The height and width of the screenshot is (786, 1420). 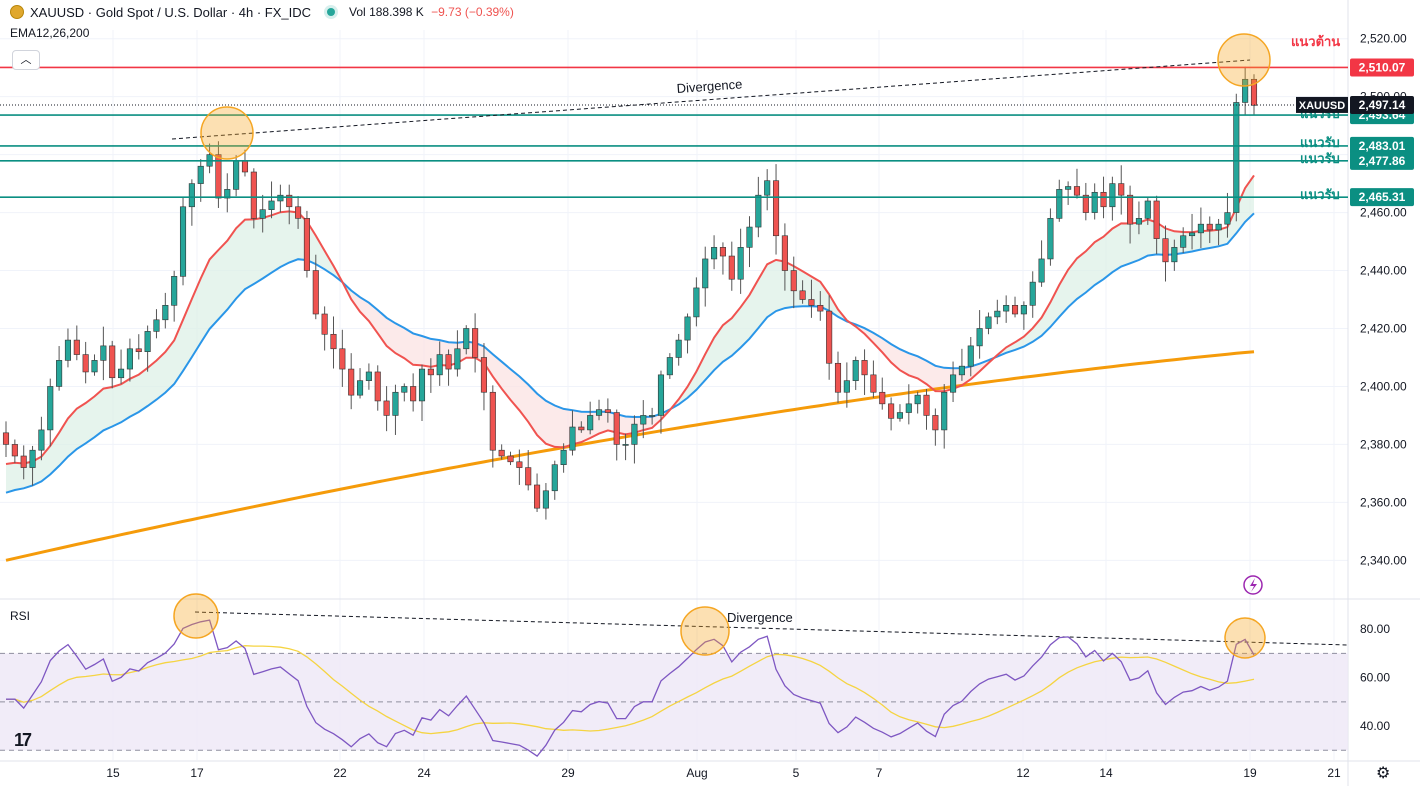 I want to click on rsi-tick-label: 80.00, so click(x=1375, y=629).